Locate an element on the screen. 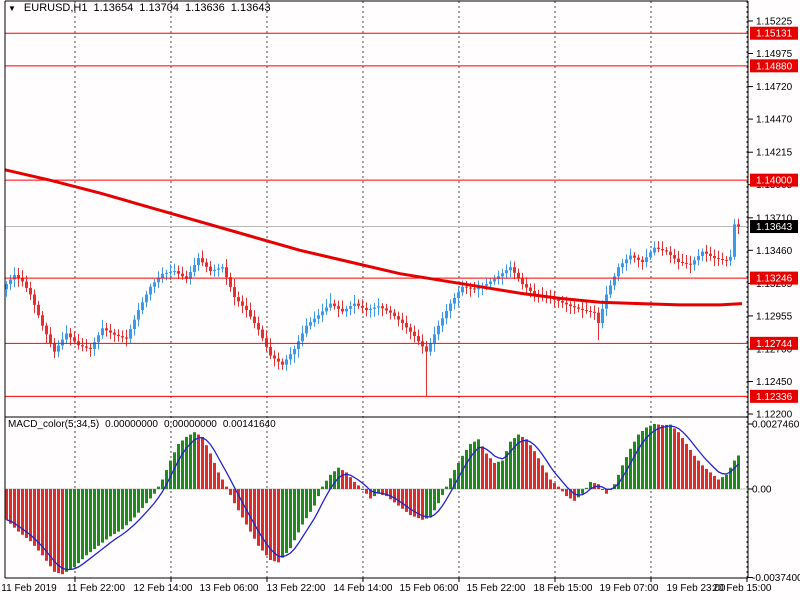  time-axis-label: 19 Feb 23:00 is located at coordinates (696, 588).